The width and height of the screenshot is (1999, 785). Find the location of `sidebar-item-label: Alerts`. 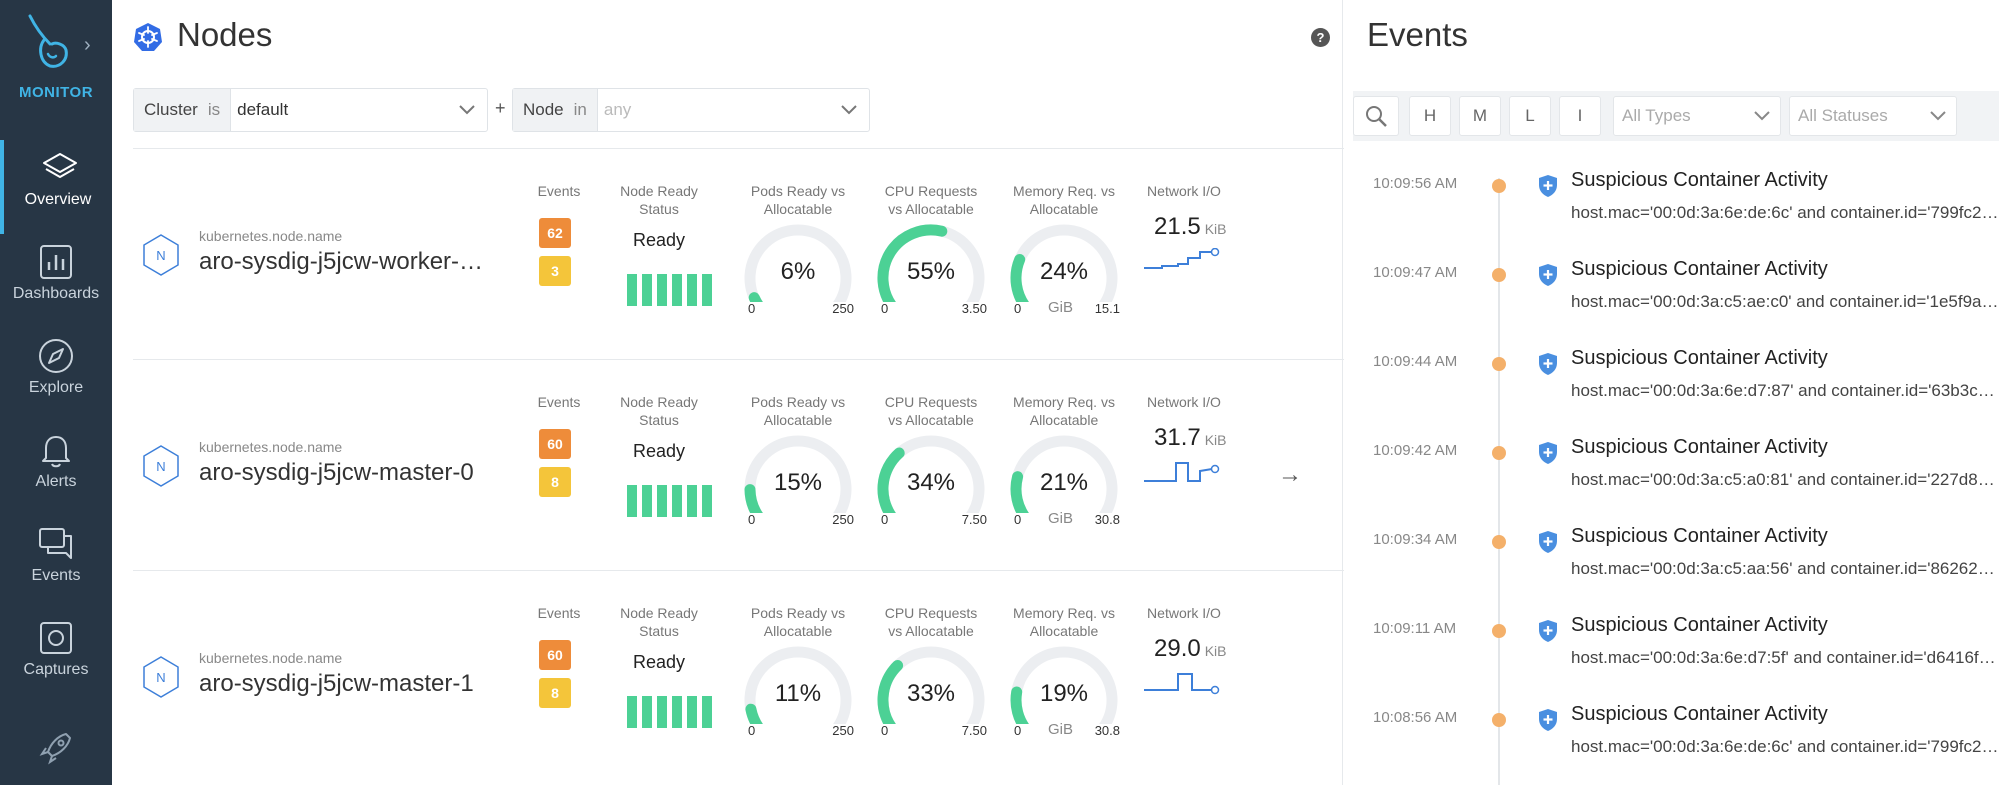

sidebar-item-label: Alerts is located at coordinates (56, 481).